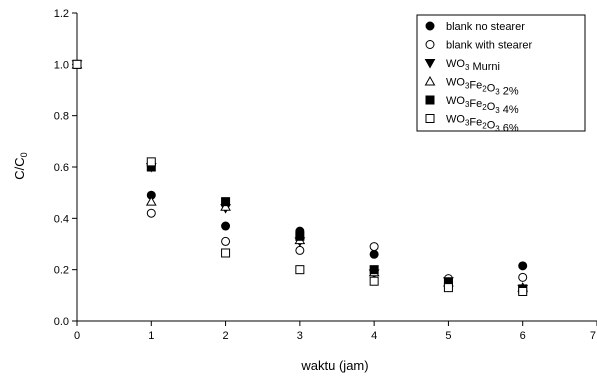 Image resolution: width=597 pixels, height=383 pixels. What do you see at coordinates (523, 336) in the screenshot?
I see `x-tick-label: 6` at bounding box center [523, 336].